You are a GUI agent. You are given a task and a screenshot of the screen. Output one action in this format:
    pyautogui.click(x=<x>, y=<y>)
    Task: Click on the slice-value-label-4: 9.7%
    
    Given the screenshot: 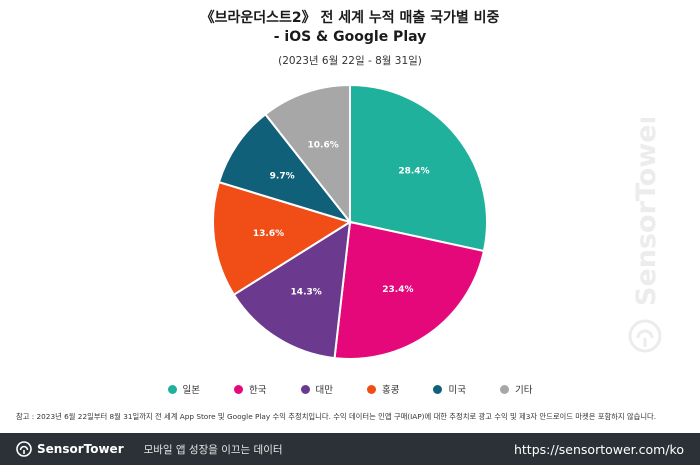 What is the action you would take?
    pyautogui.click(x=282, y=177)
    